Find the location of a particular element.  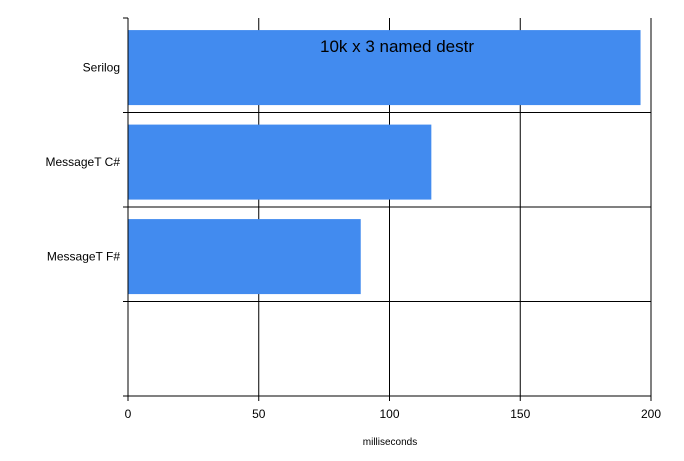

y-category-labels: Serilog MessageT C# MessageT F# is located at coordinates (87, 207).